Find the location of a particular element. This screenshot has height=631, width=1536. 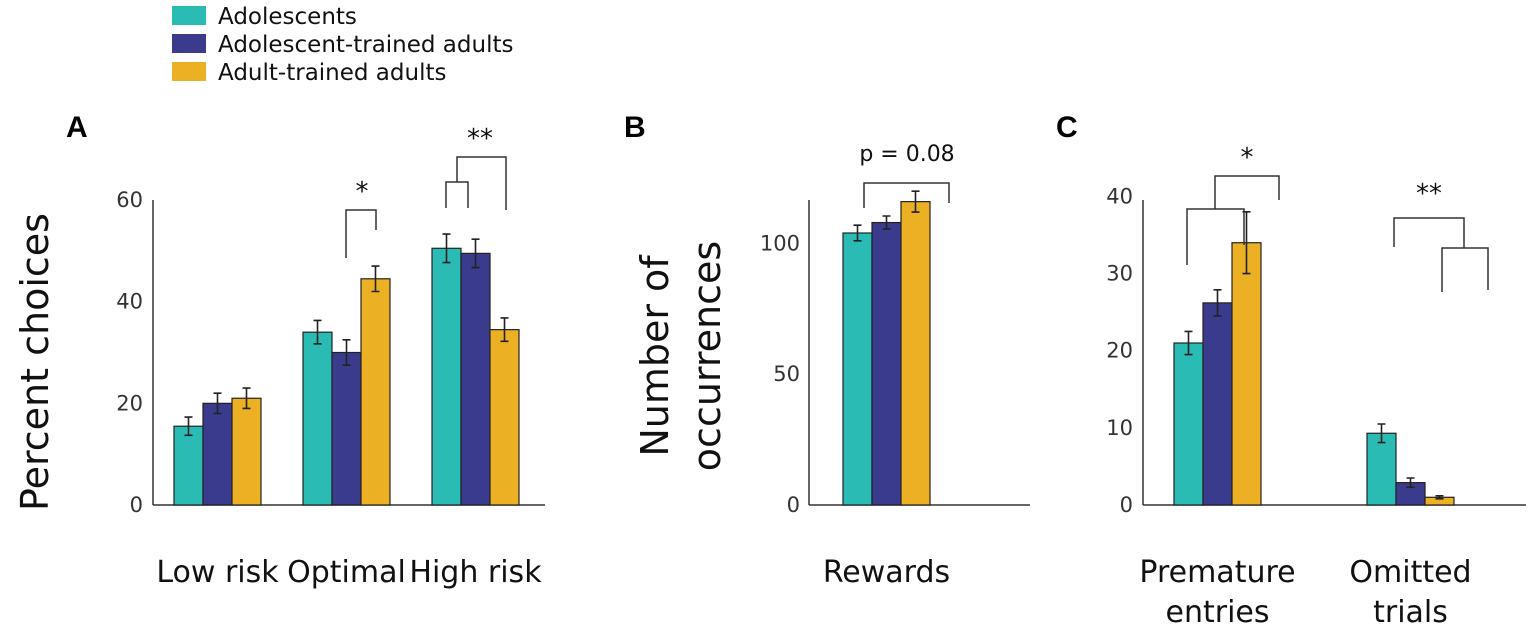

panel-a-y-axis-label: Percent choices is located at coordinates (35, 362).